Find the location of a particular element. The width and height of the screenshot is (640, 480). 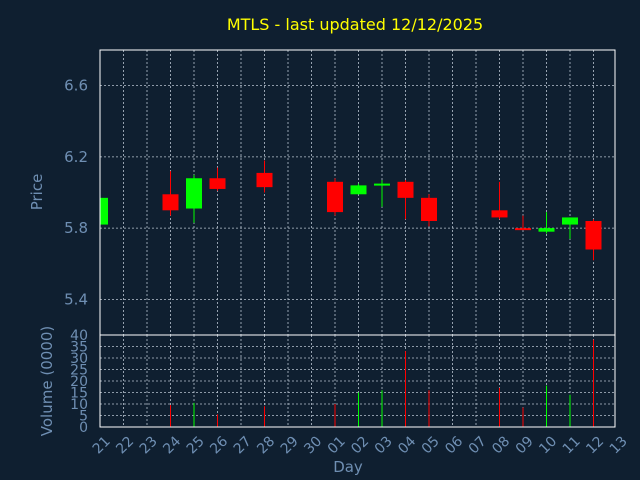

x-tick-label: 21 is located at coordinates (102, 445).